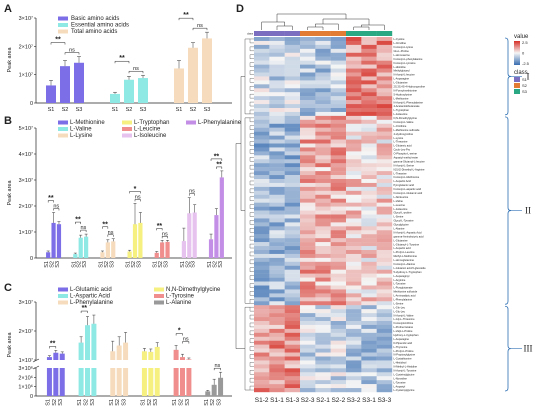  What do you see at coordinates (165, 234) in the screenshot?
I see `significance-label: ns` at bounding box center [165, 234].